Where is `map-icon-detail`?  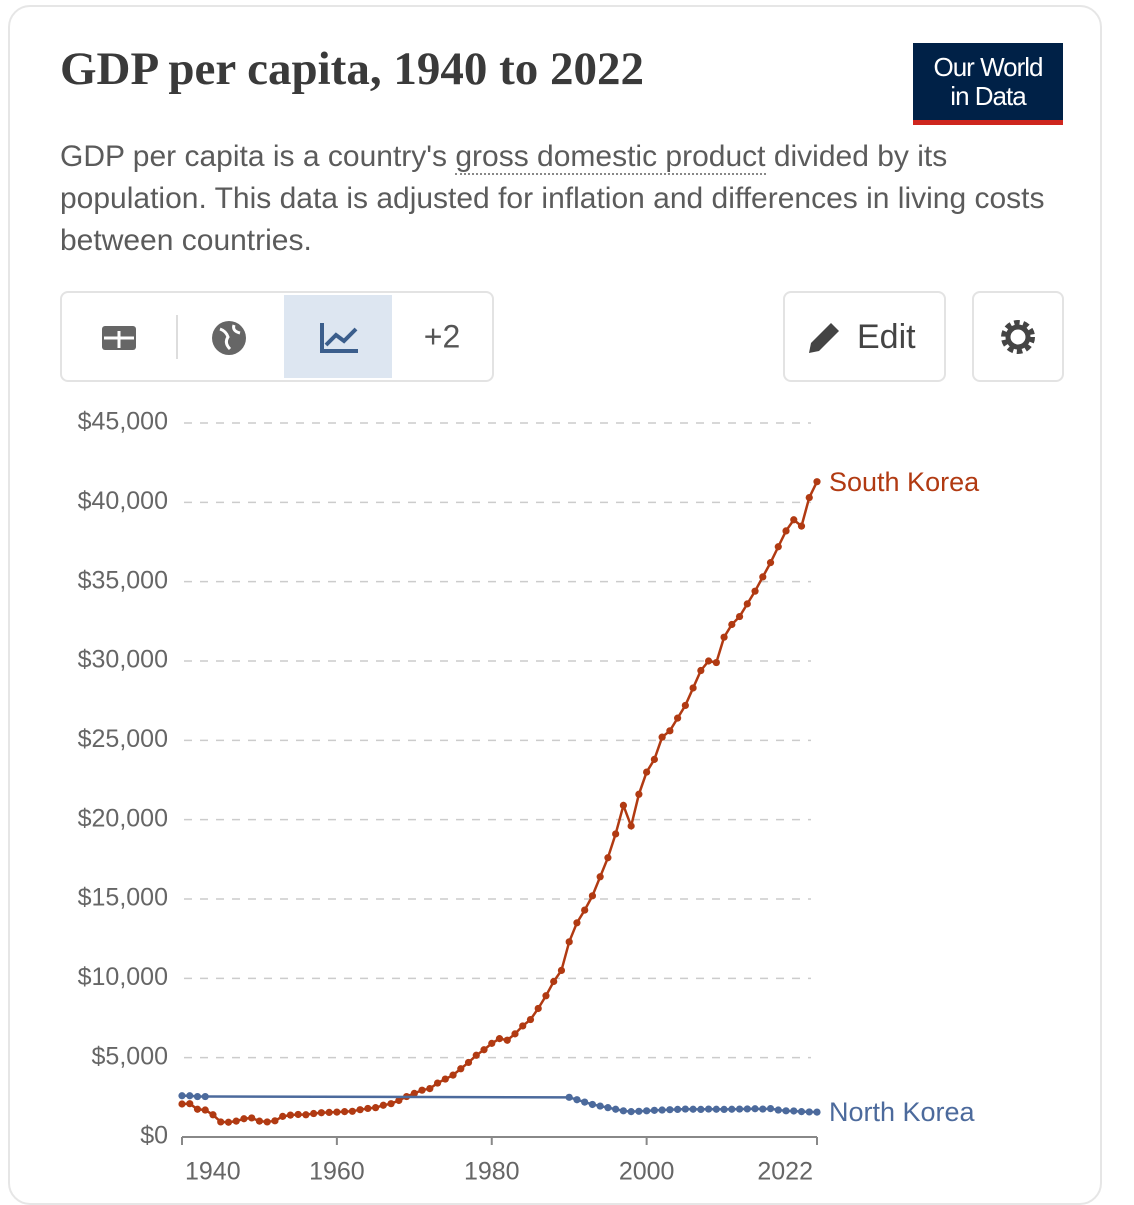 map-icon-detail is located at coordinates (230, 337).